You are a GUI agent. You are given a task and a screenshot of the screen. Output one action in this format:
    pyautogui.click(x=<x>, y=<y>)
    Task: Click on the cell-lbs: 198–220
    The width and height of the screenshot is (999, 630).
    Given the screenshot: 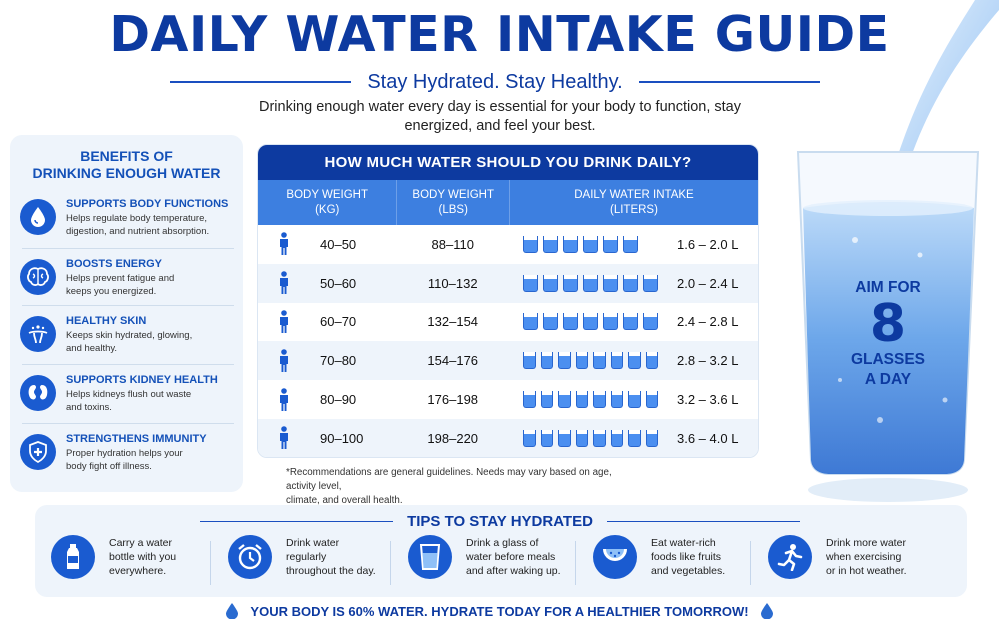 What is the action you would take?
    pyautogui.click(x=453, y=438)
    